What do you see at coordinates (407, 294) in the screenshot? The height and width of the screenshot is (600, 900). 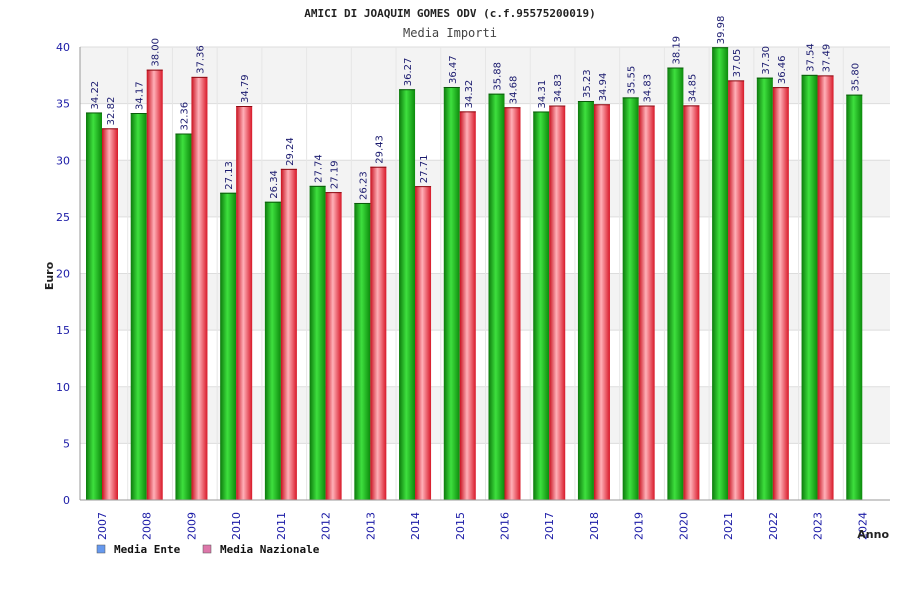 I see `bar-media-ente-2014` at bounding box center [407, 294].